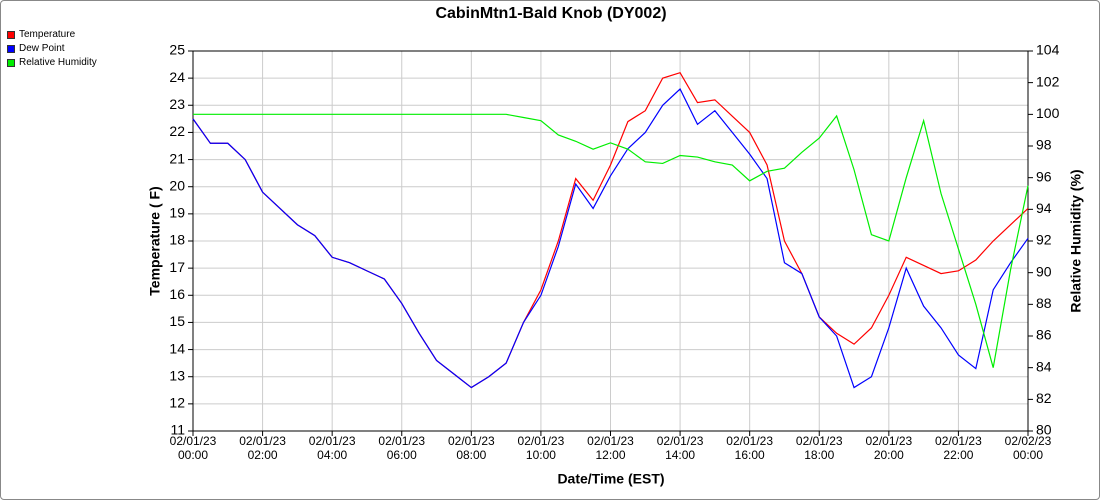 Image resolution: width=1100 pixels, height=500 pixels. I want to click on y-tick-label: 22, so click(177, 131).